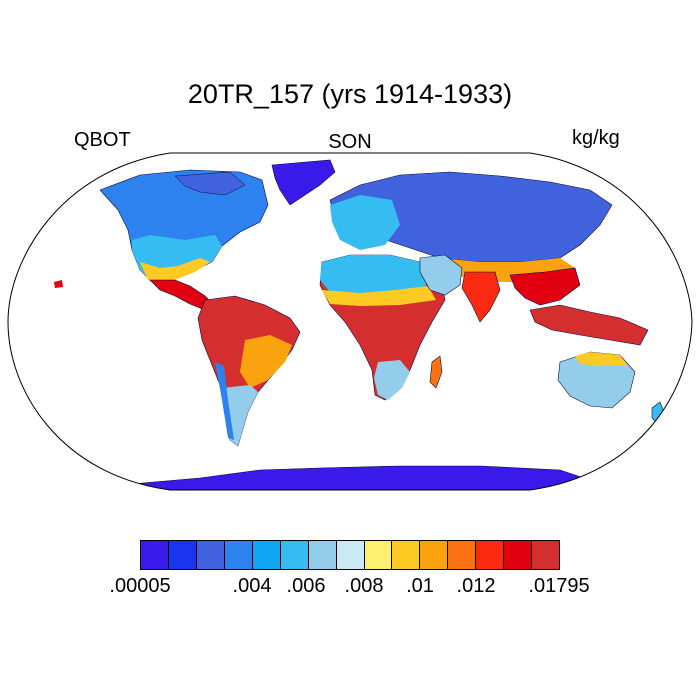 The width and height of the screenshot is (700, 700). Describe the element at coordinates (350, 142) in the screenshot. I see `season-label: SON` at that location.